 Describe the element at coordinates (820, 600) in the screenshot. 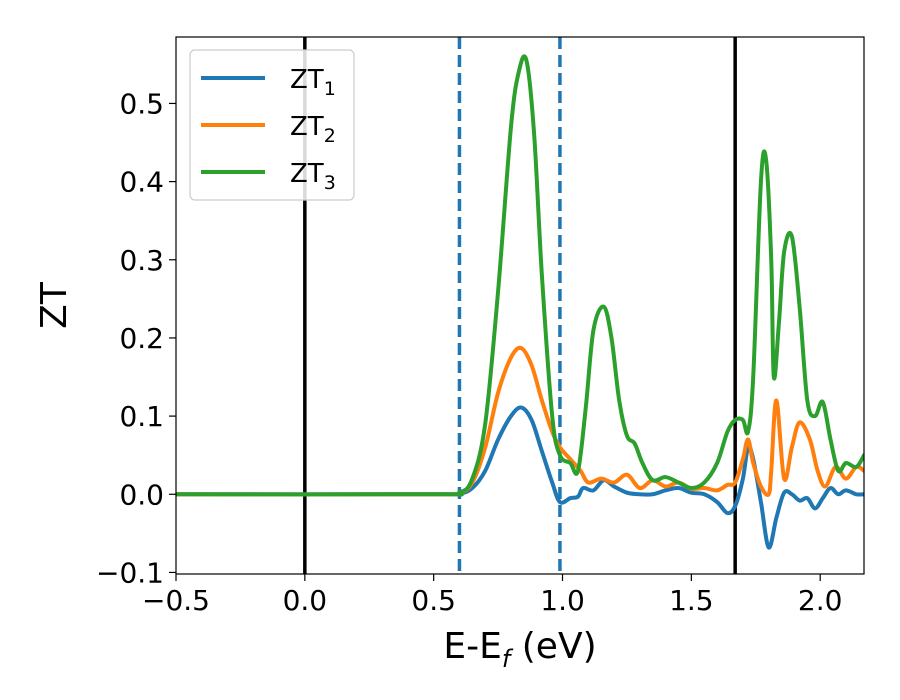

I see `x-tick-label: 2.0` at that location.